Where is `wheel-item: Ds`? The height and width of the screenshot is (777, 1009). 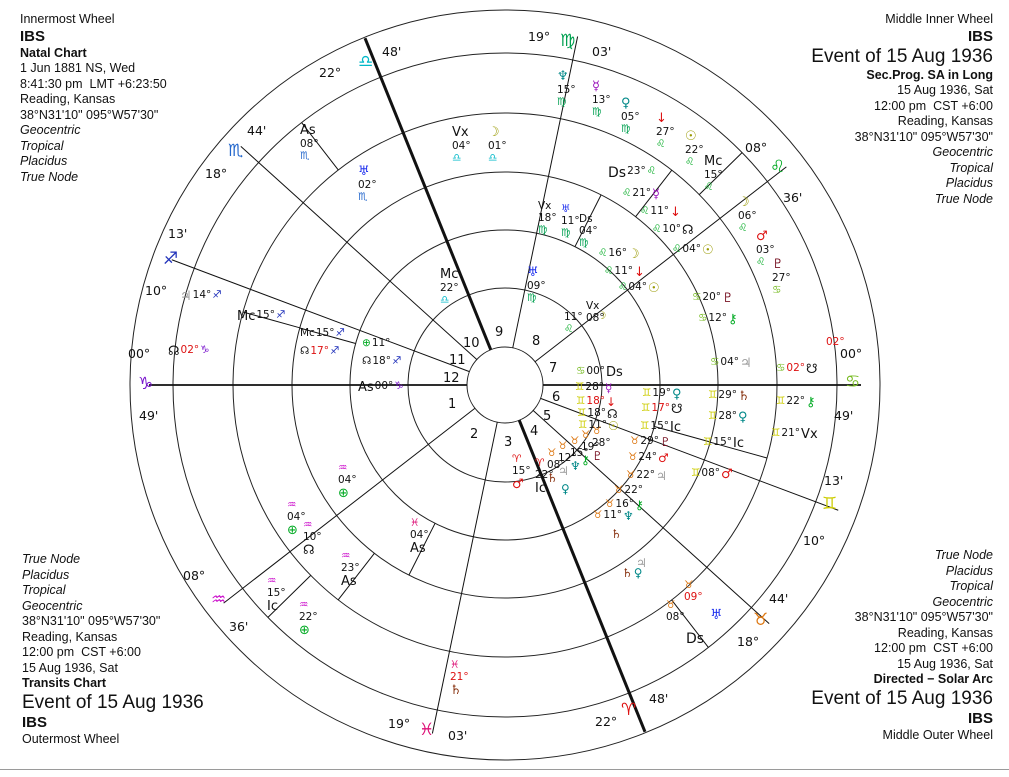 wheel-item: Ds is located at coordinates (695, 639).